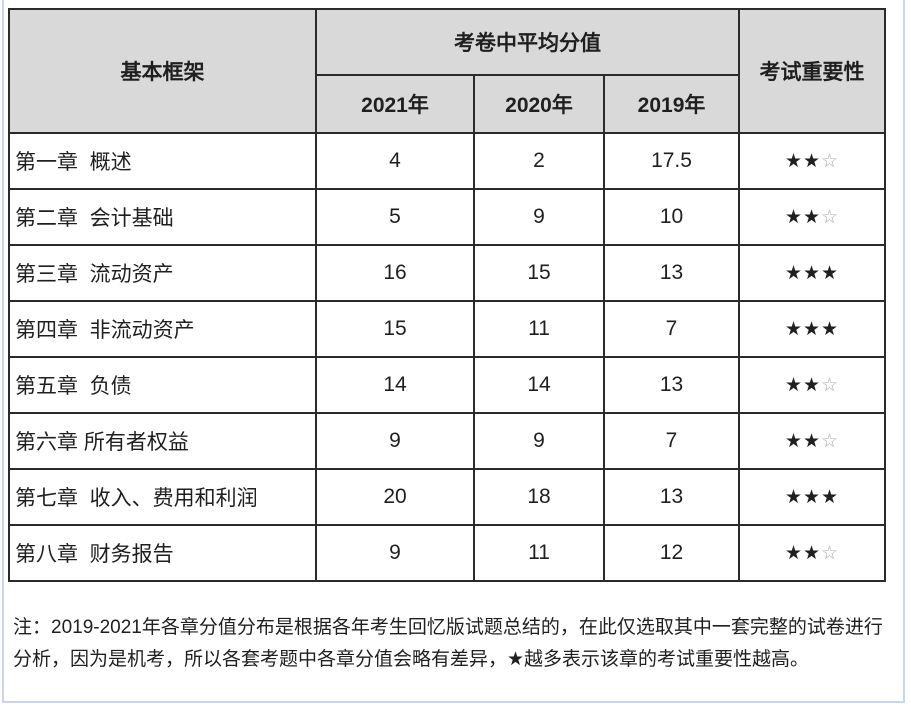  Describe the element at coordinates (162, 385) in the screenshot. I see `chapter-label: 第五章 负债` at that location.